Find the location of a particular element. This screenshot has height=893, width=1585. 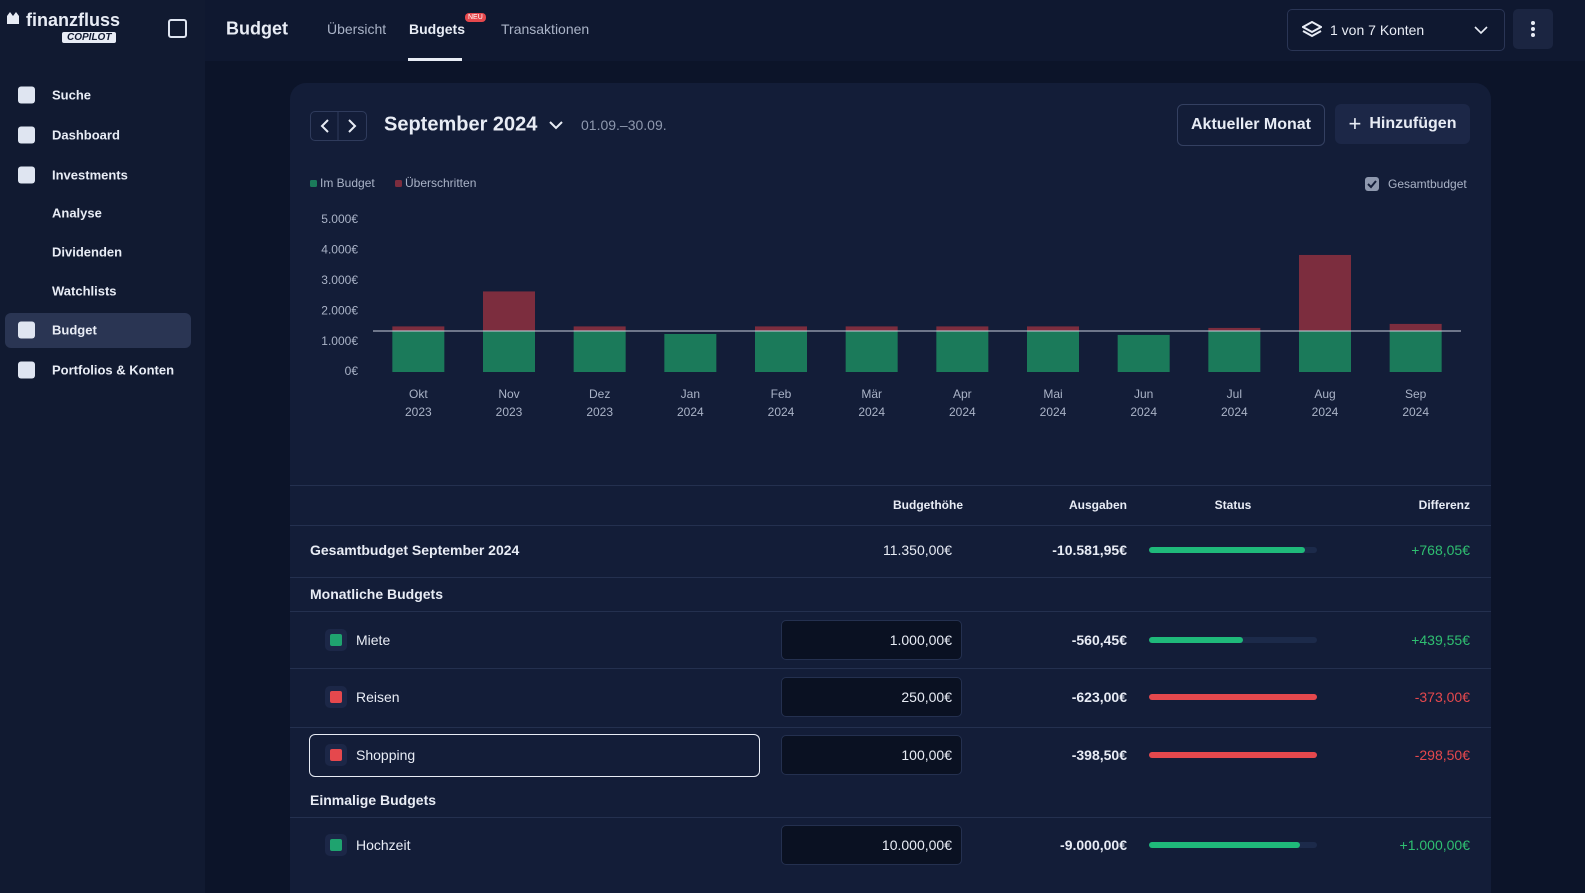

logo-icon is located at coordinates (14, 18).